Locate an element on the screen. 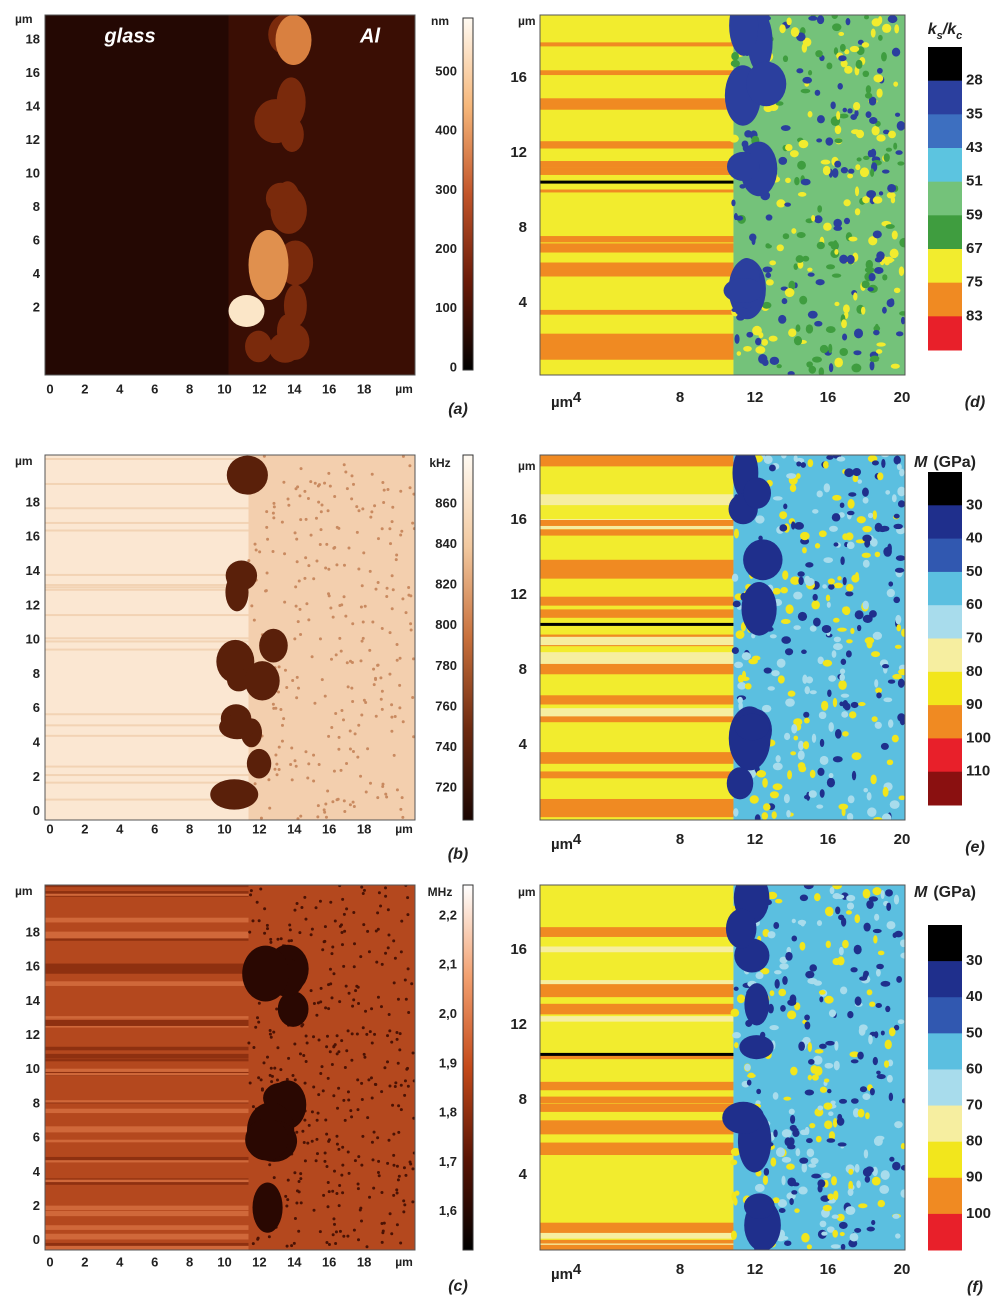  x-tick-label: 10 is located at coordinates (224, 388).